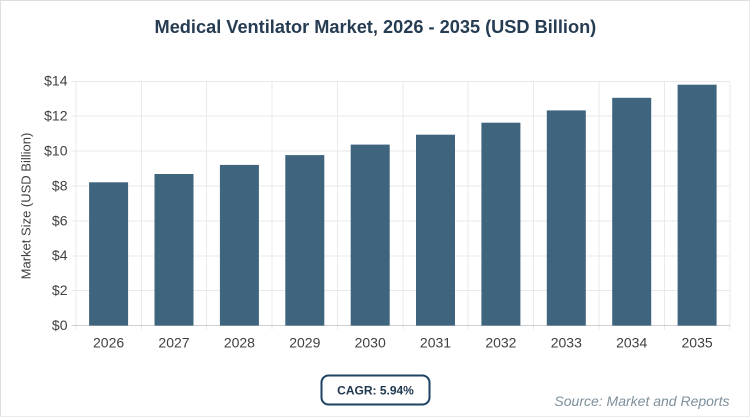  What do you see at coordinates (56, 81) in the screenshot?
I see `svg-text: $14` at bounding box center [56, 81].